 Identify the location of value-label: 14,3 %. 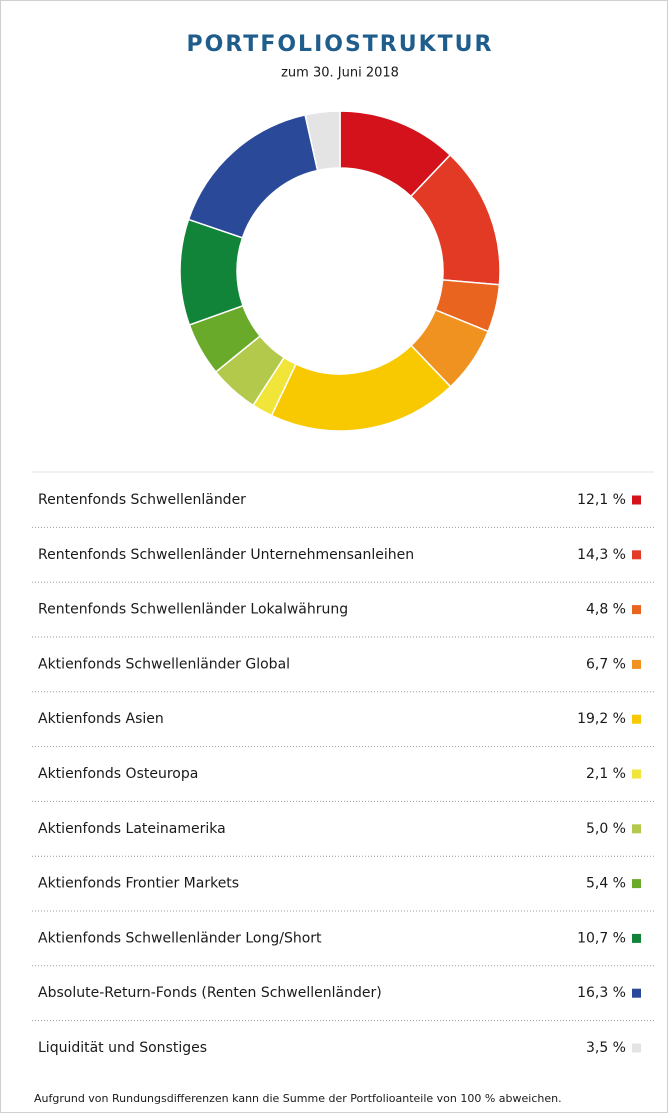
(601, 555).